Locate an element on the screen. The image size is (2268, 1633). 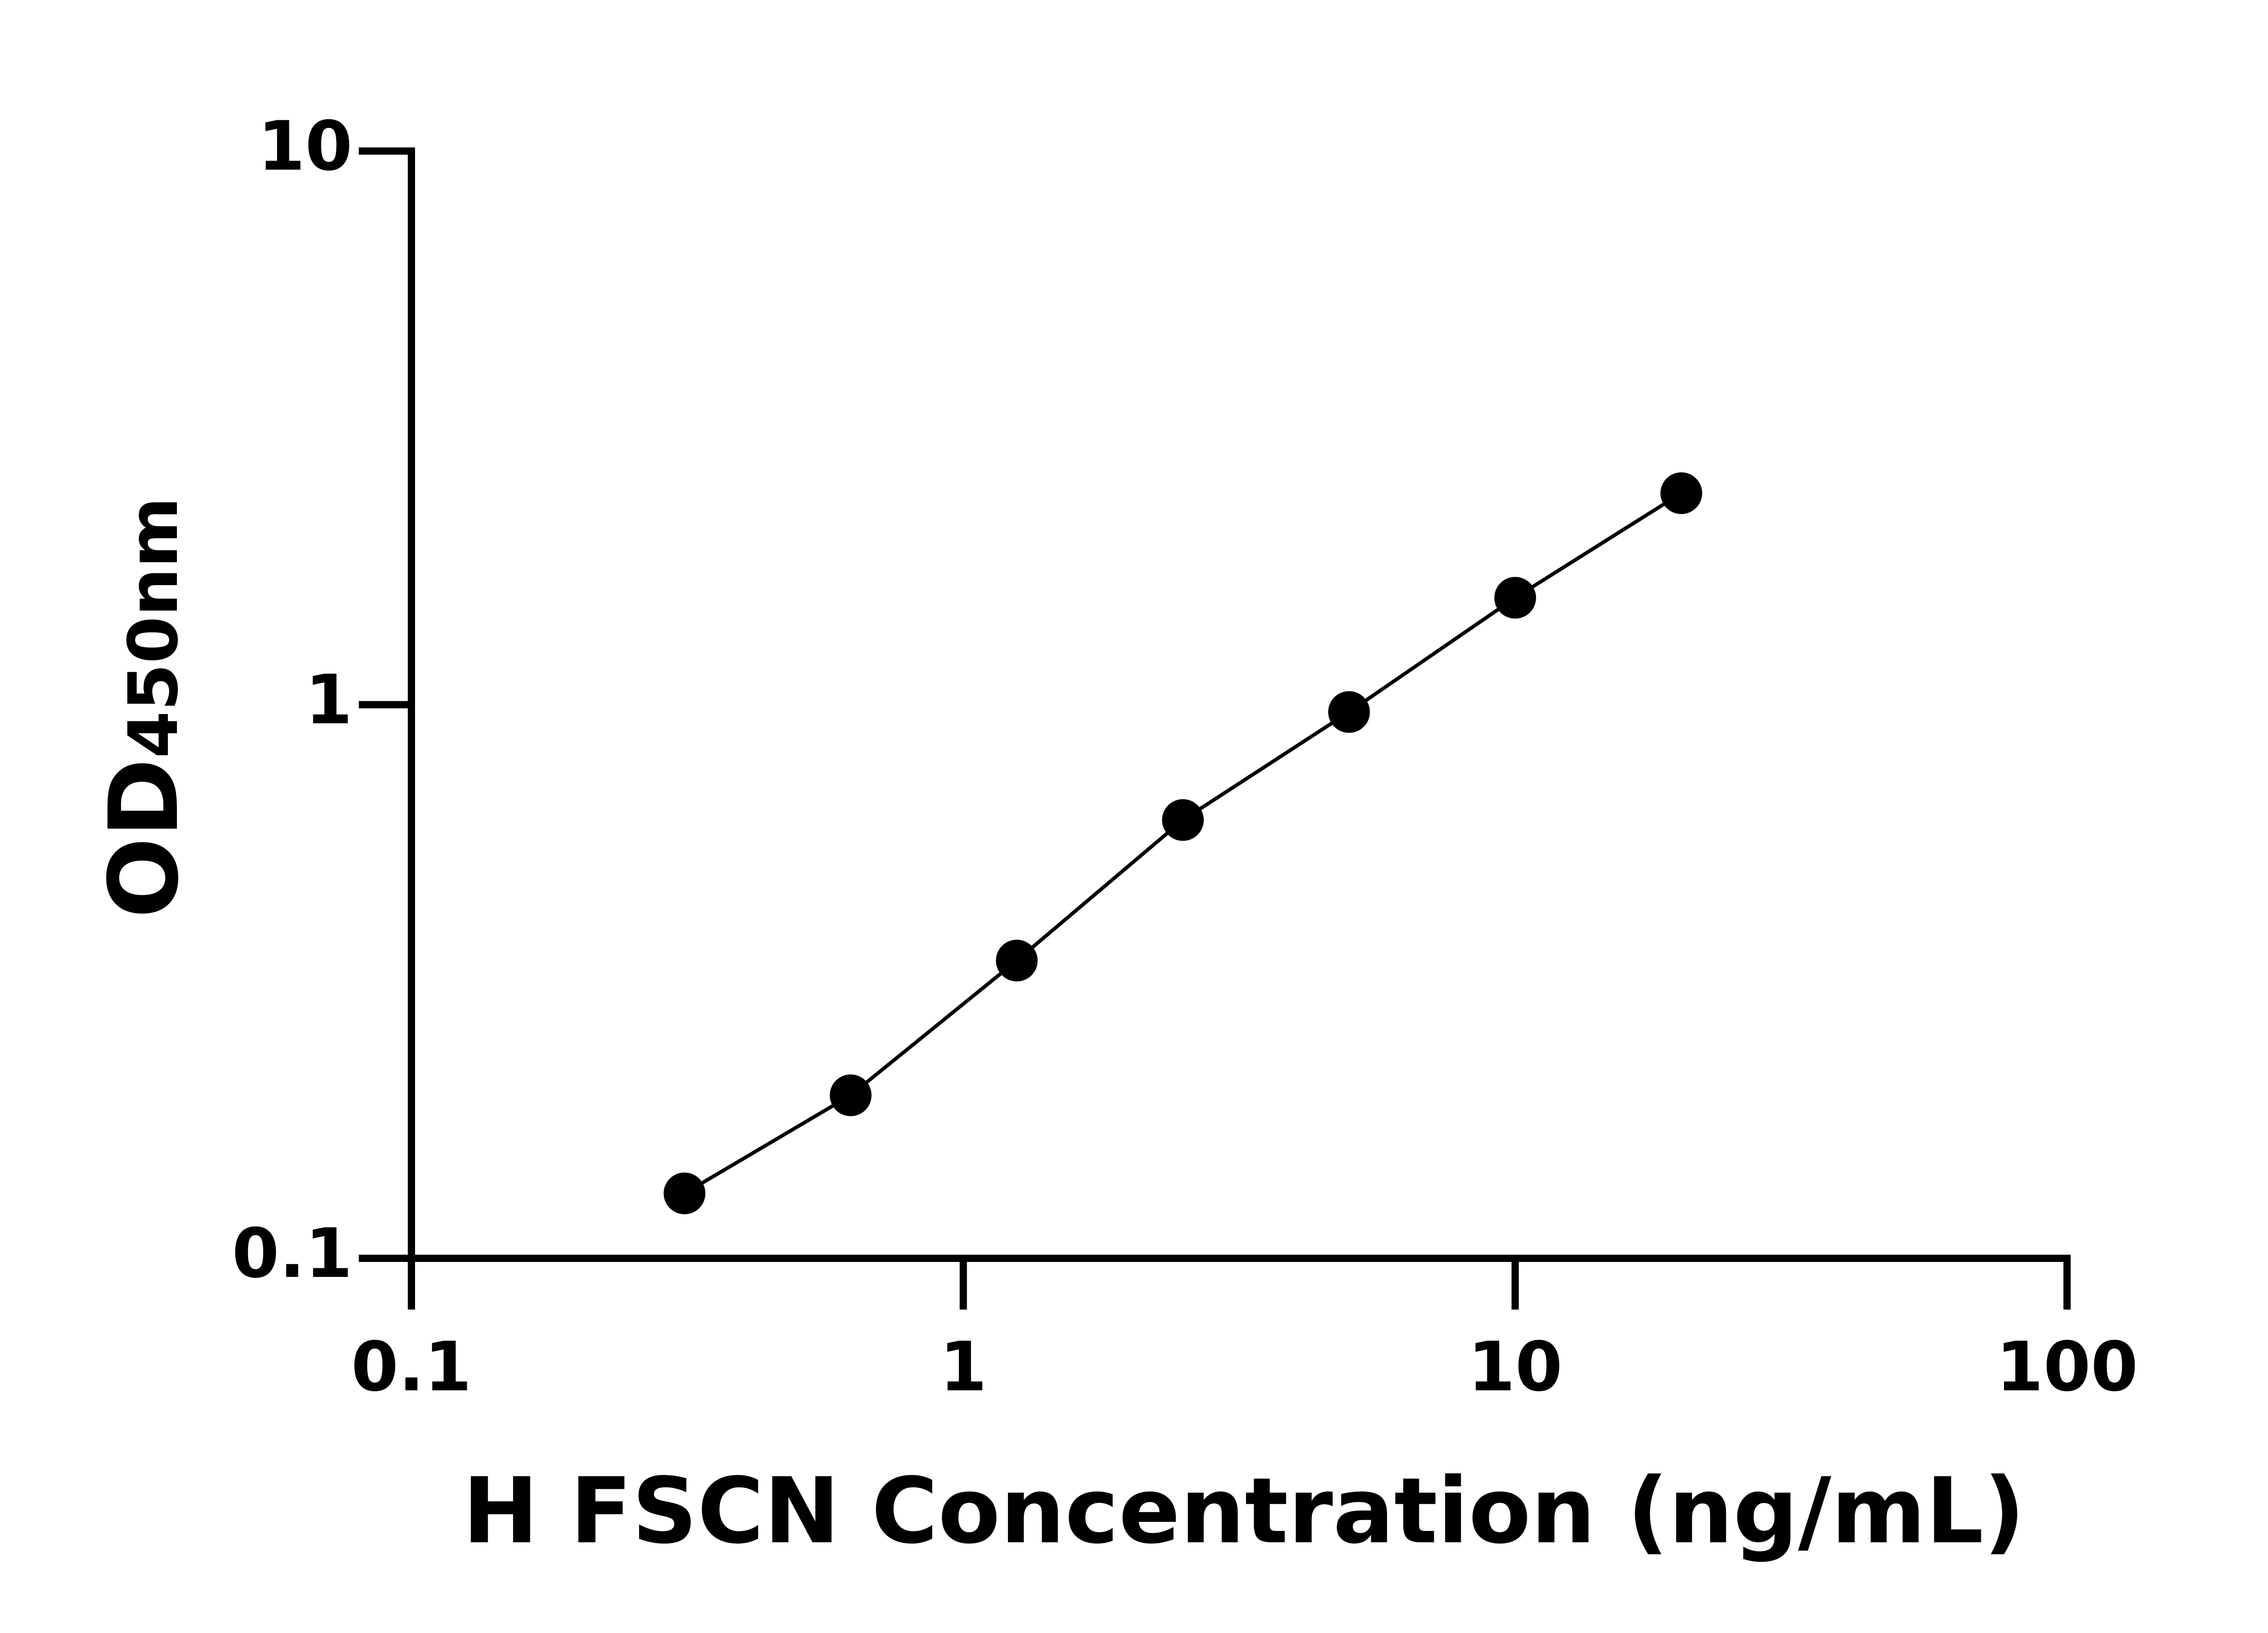
x-axis-title: H FSCN Concentration (ng/mL) is located at coordinates (1244, 1511).